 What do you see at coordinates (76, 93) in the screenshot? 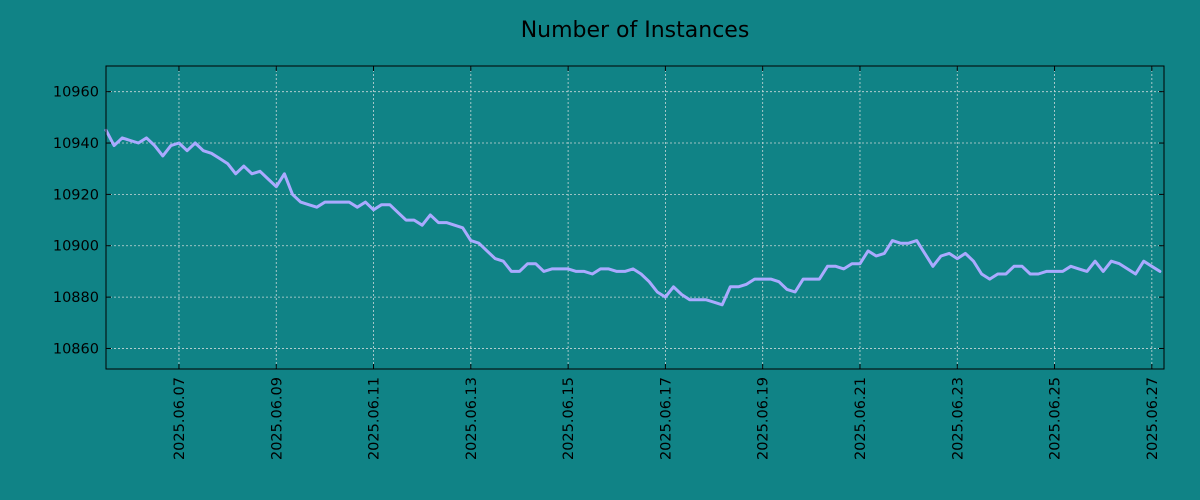
I see `y-tick-label: 10960` at bounding box center [76, 93].